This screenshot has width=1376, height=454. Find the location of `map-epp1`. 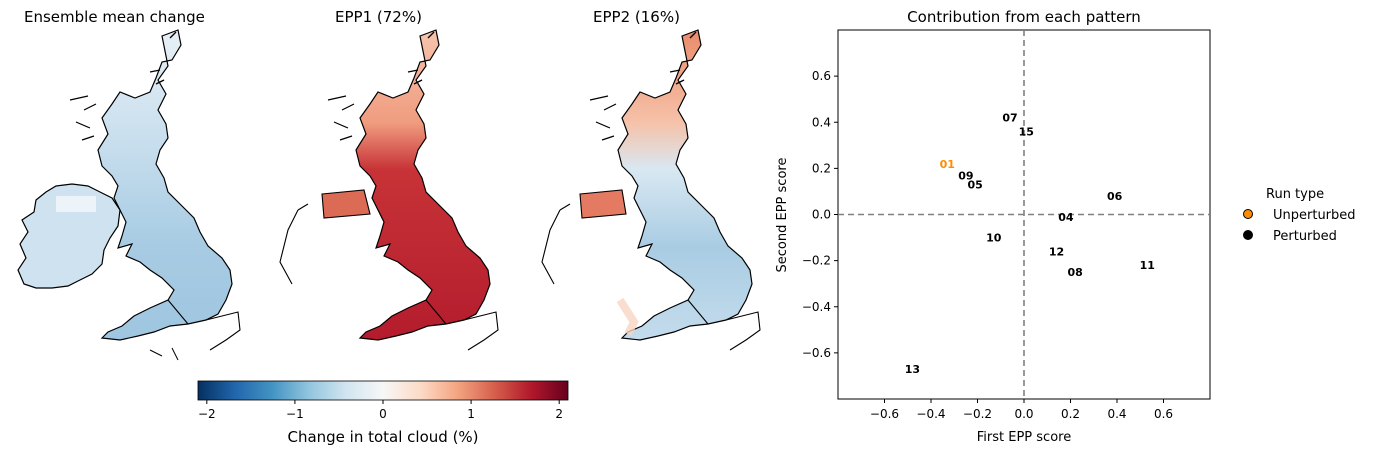

map-epp1 is located at coordinates (389, 190).